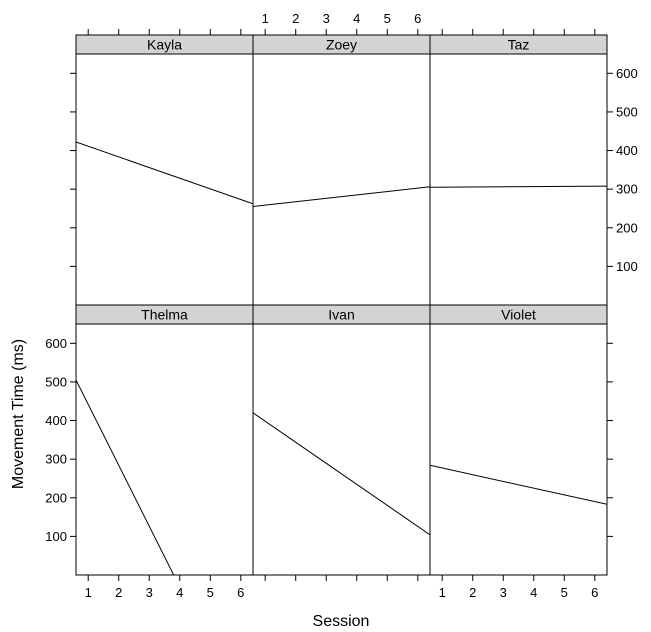 The image size is (651, 632). I want to click on panel-frame-ivan, so click(341, 449).